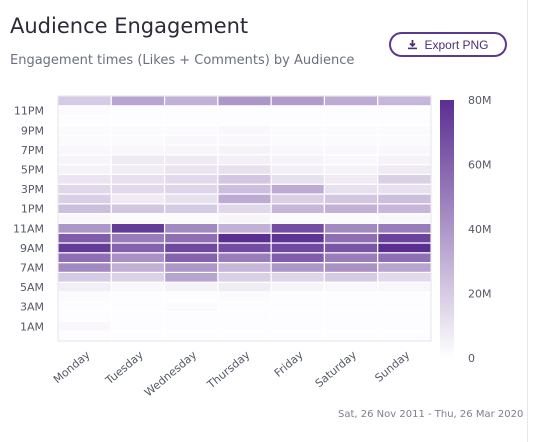  What do you see at coordinates (466, 229) in the screenshot?
I see `colorbar: 0 20M 40M 60M 80M` at bounding box center [466, 229].